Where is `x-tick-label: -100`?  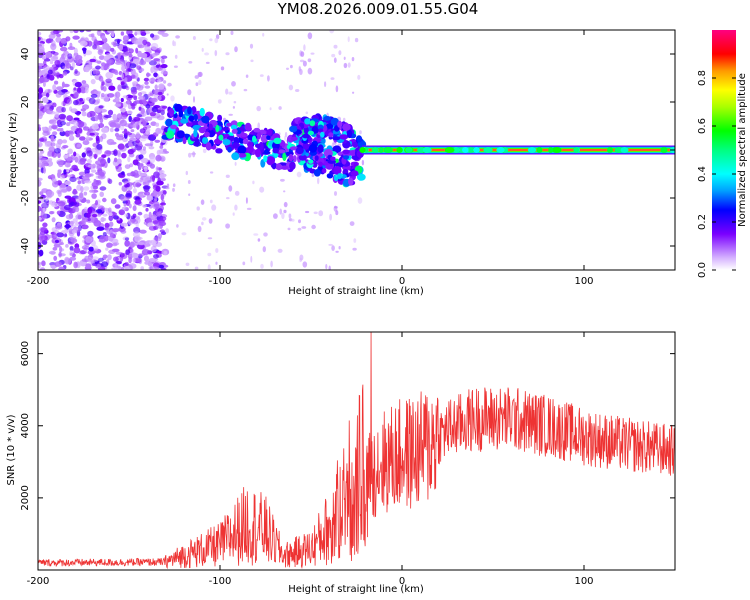
x-tick-label: -100 is located at coordinates (220, 581).